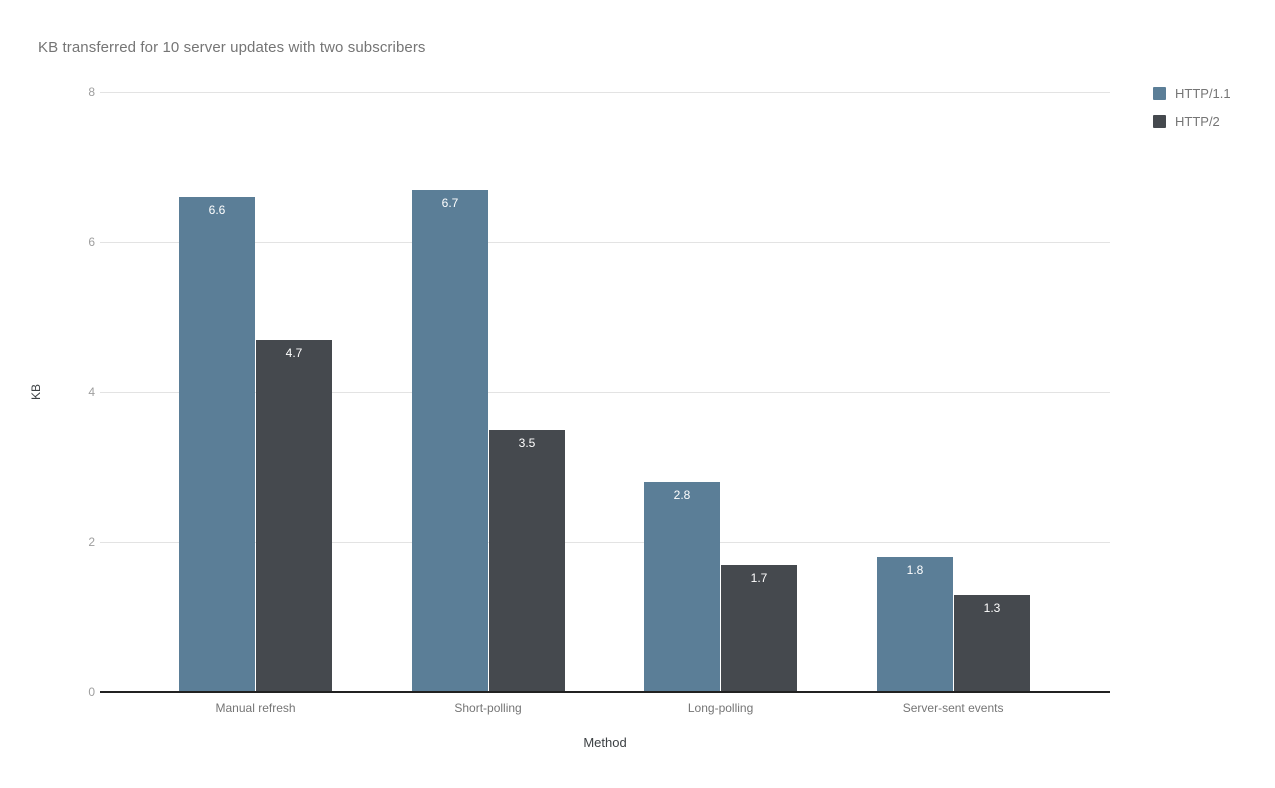  What do you see at coordinates (992, 643) in the screenshot?
I see `bar-http-2-server-sent-events: 1.3` at bounding box center [992, 643].